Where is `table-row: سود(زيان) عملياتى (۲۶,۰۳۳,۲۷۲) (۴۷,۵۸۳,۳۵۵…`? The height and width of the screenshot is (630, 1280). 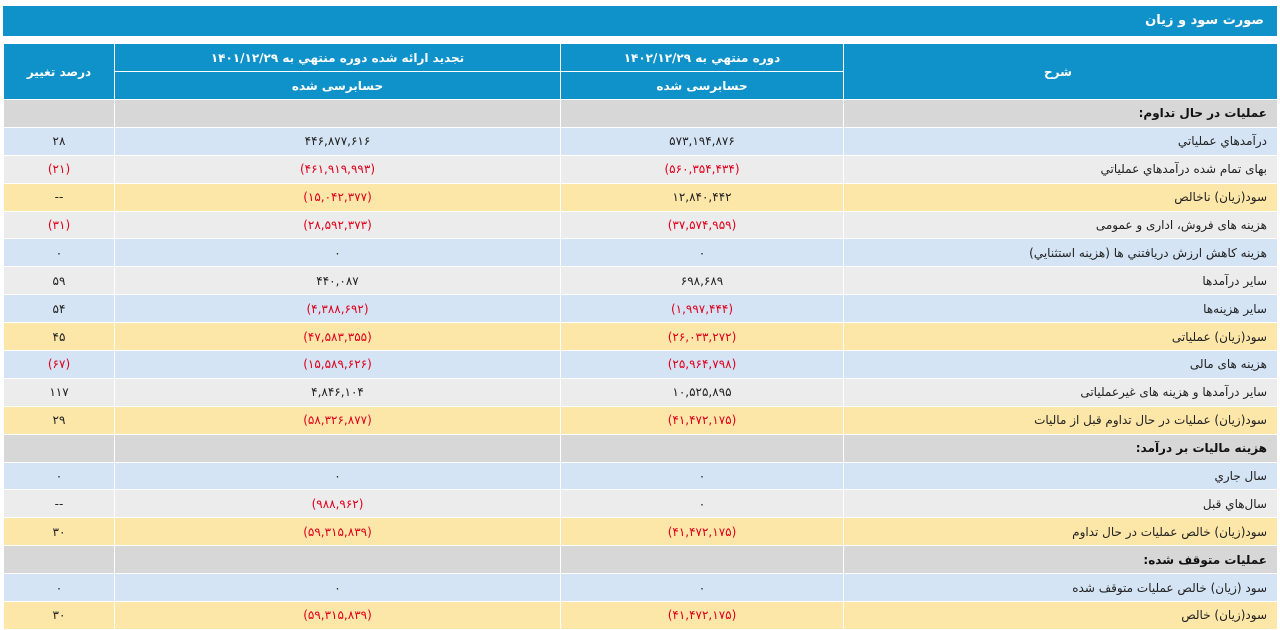
table-row: سود(زيان) عملياتى (۲۶,۰۳۳,۲۷۲) (۴۷,۵۸۳,۳۵۵… is located at coordinates (640, 337).